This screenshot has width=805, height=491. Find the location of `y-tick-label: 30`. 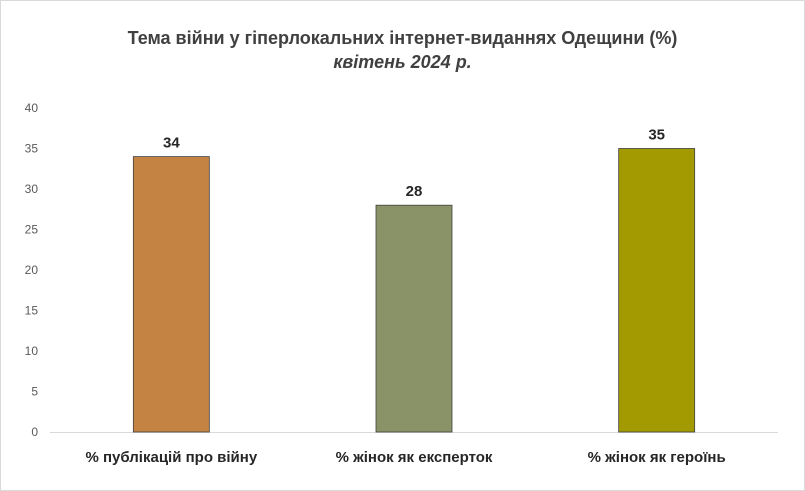

y-tick-label: 30 is located at coordinates (32, 189).